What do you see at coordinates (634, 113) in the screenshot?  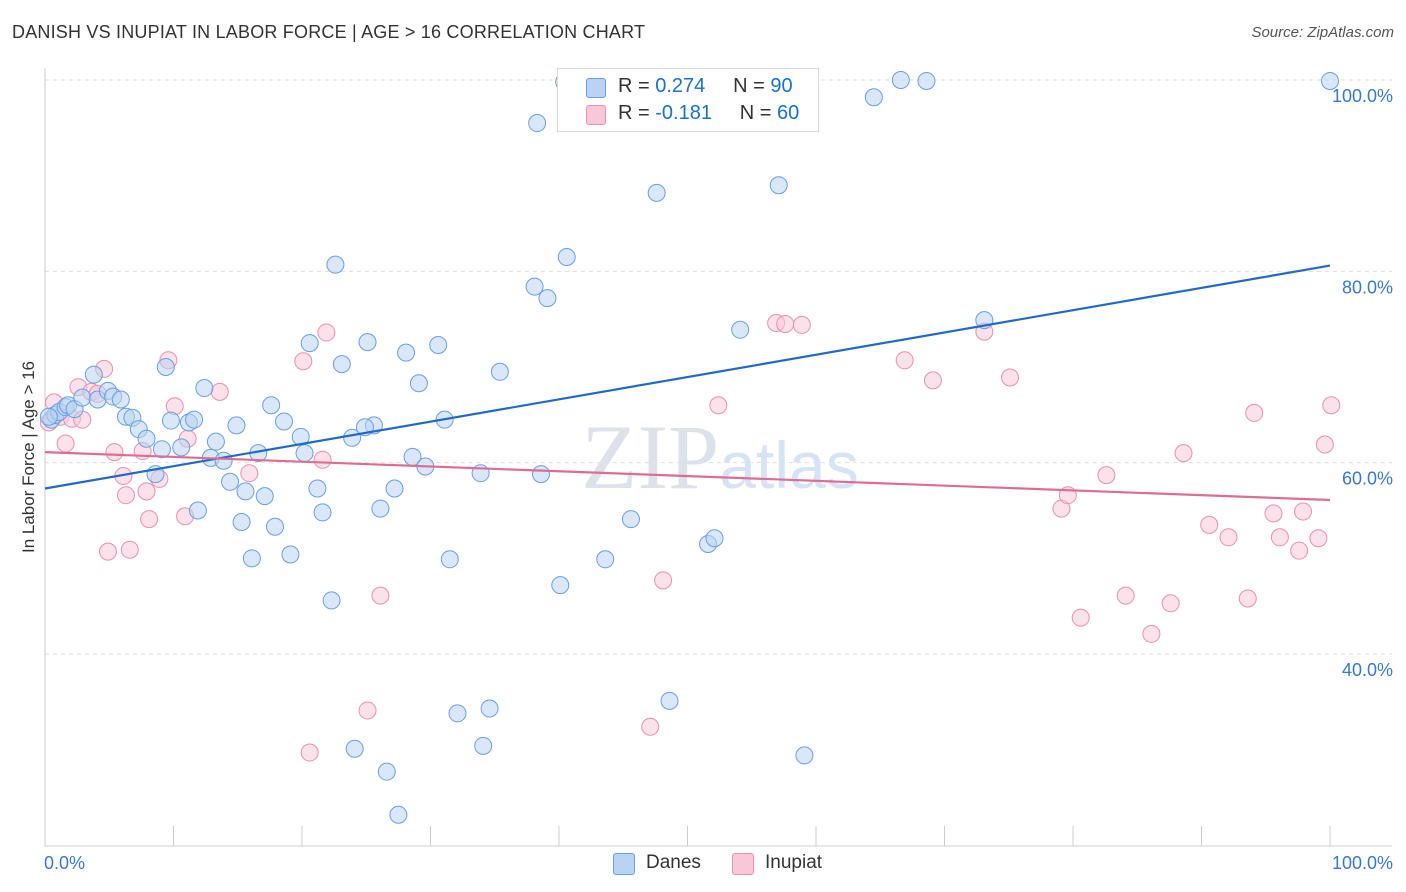 I see `inupiat-r-label: R =` at bounding box center [634, 113].